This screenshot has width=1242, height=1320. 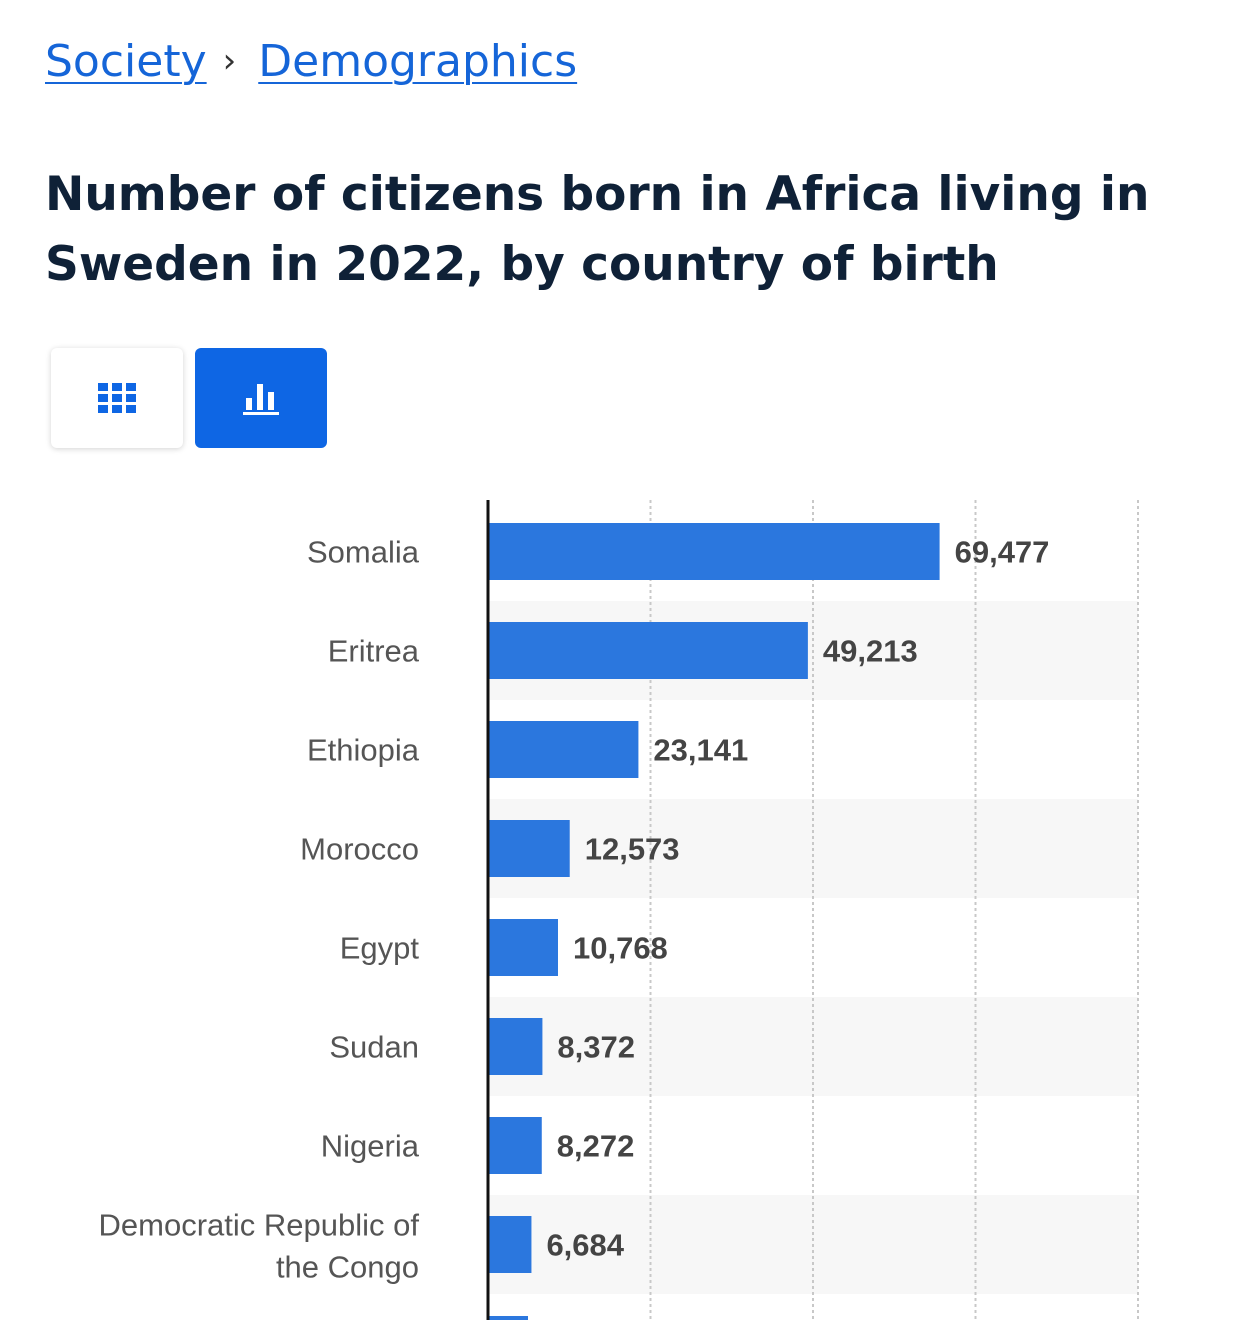 What do you see at coordinates (596, 1146) in the screenshot?
I see `data-label: 8,272` at bounding box center [596, 1146].